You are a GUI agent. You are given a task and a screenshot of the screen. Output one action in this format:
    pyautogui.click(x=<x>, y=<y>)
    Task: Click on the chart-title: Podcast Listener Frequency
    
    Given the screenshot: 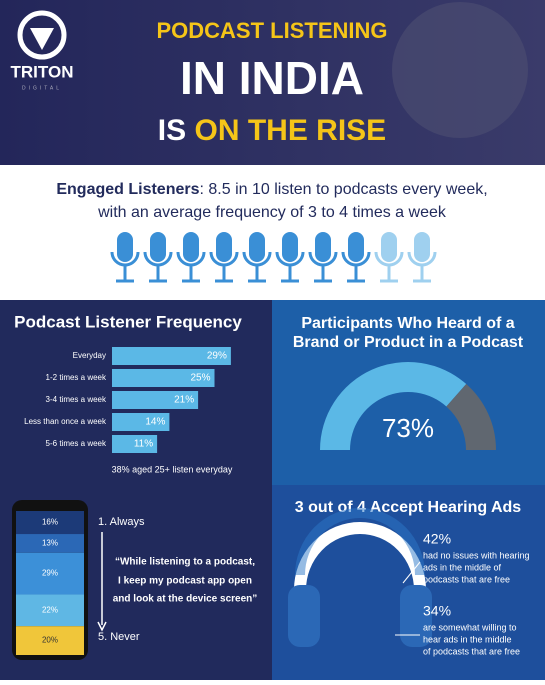 What is the action you would take?
    pyautogui.click(x=128, y=321)
    